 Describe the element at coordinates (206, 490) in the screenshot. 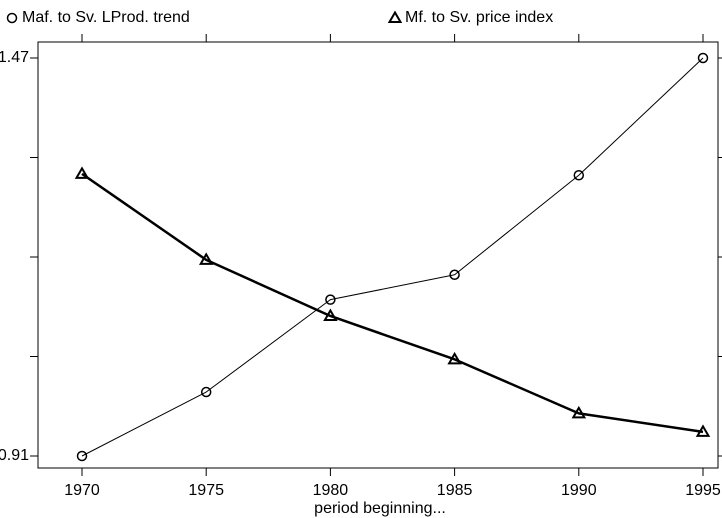

I see `x-tick-label: 1975` at that location.